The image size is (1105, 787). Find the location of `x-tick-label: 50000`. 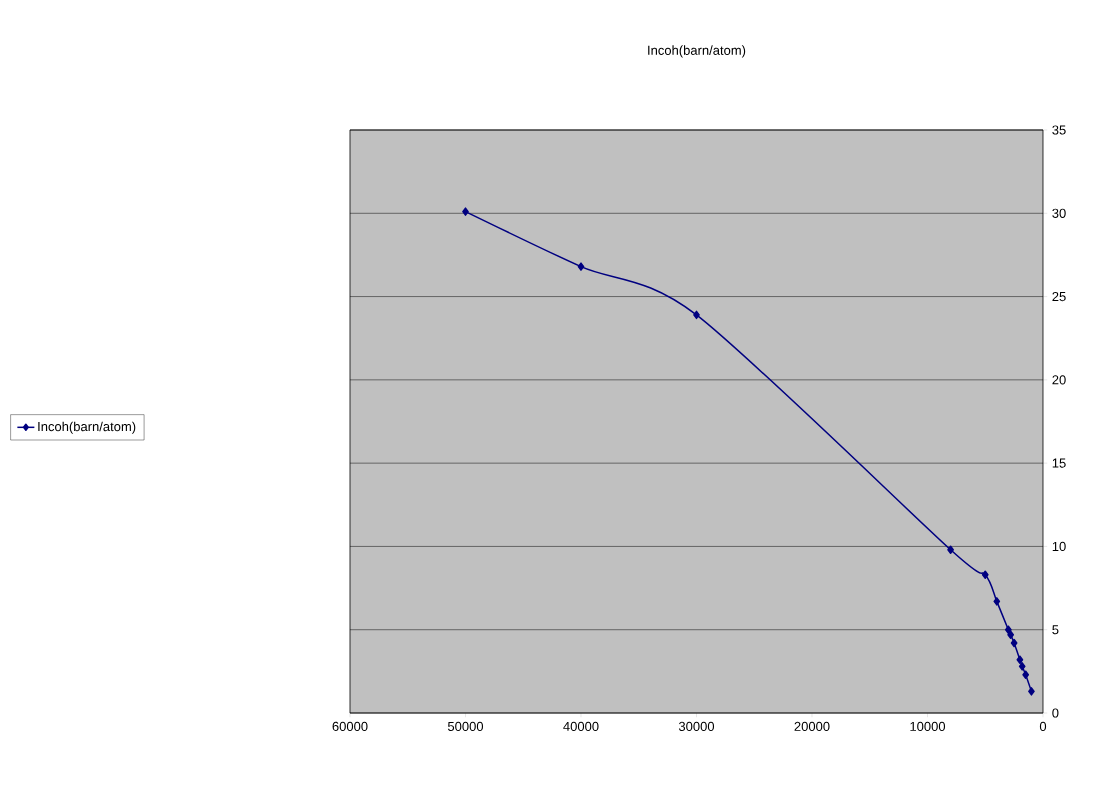

x-tick-label: 50000 is located at coordinates (465, 726).